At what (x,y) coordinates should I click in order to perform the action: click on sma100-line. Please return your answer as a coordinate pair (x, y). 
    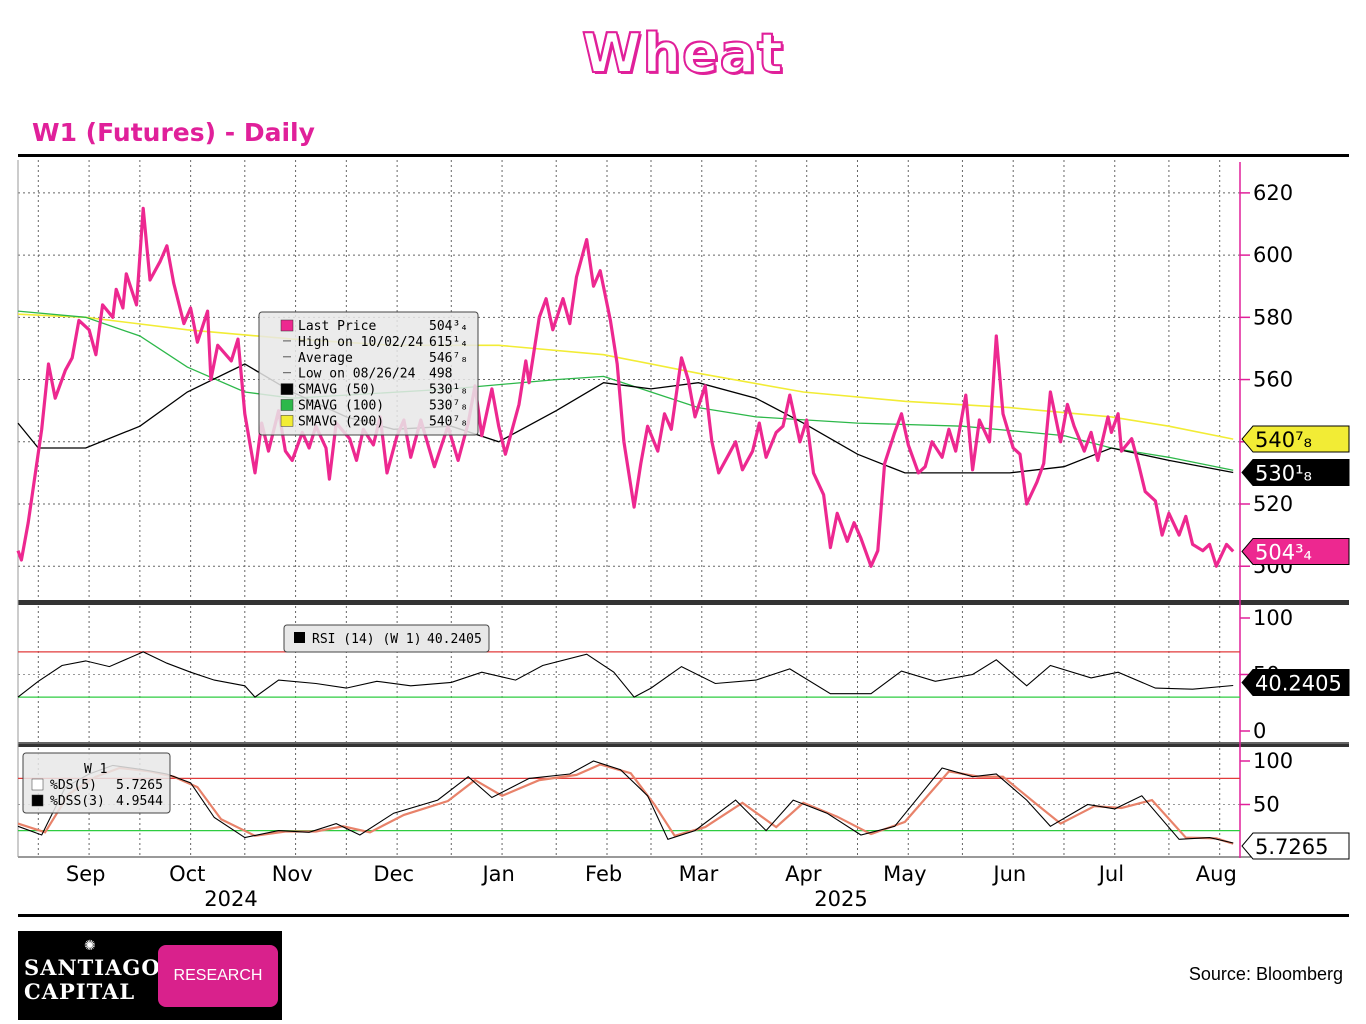
    Looking at the image, I should click on (625, 390).